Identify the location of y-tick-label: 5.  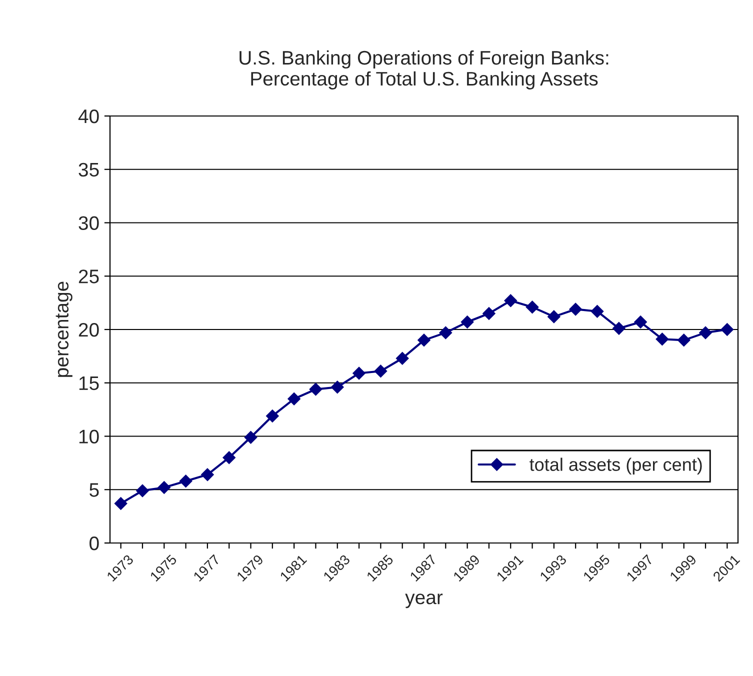
(94, 490).